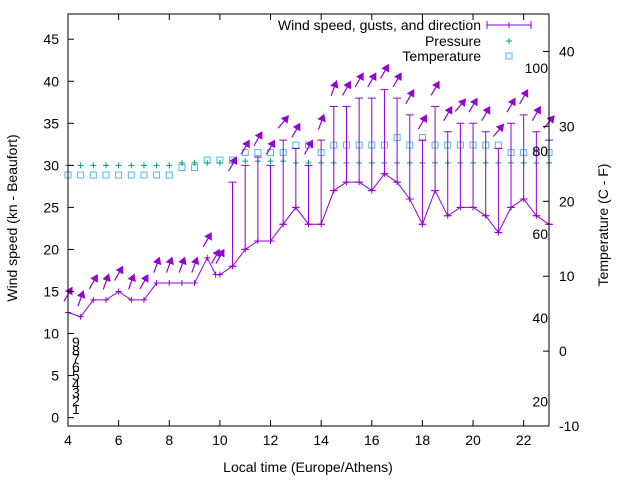 The image size is (640, 480). What do you see at coordinates (509, 41) in the screenshot?
I see `legend-sample-pressure` at bounding box center [509, 41].